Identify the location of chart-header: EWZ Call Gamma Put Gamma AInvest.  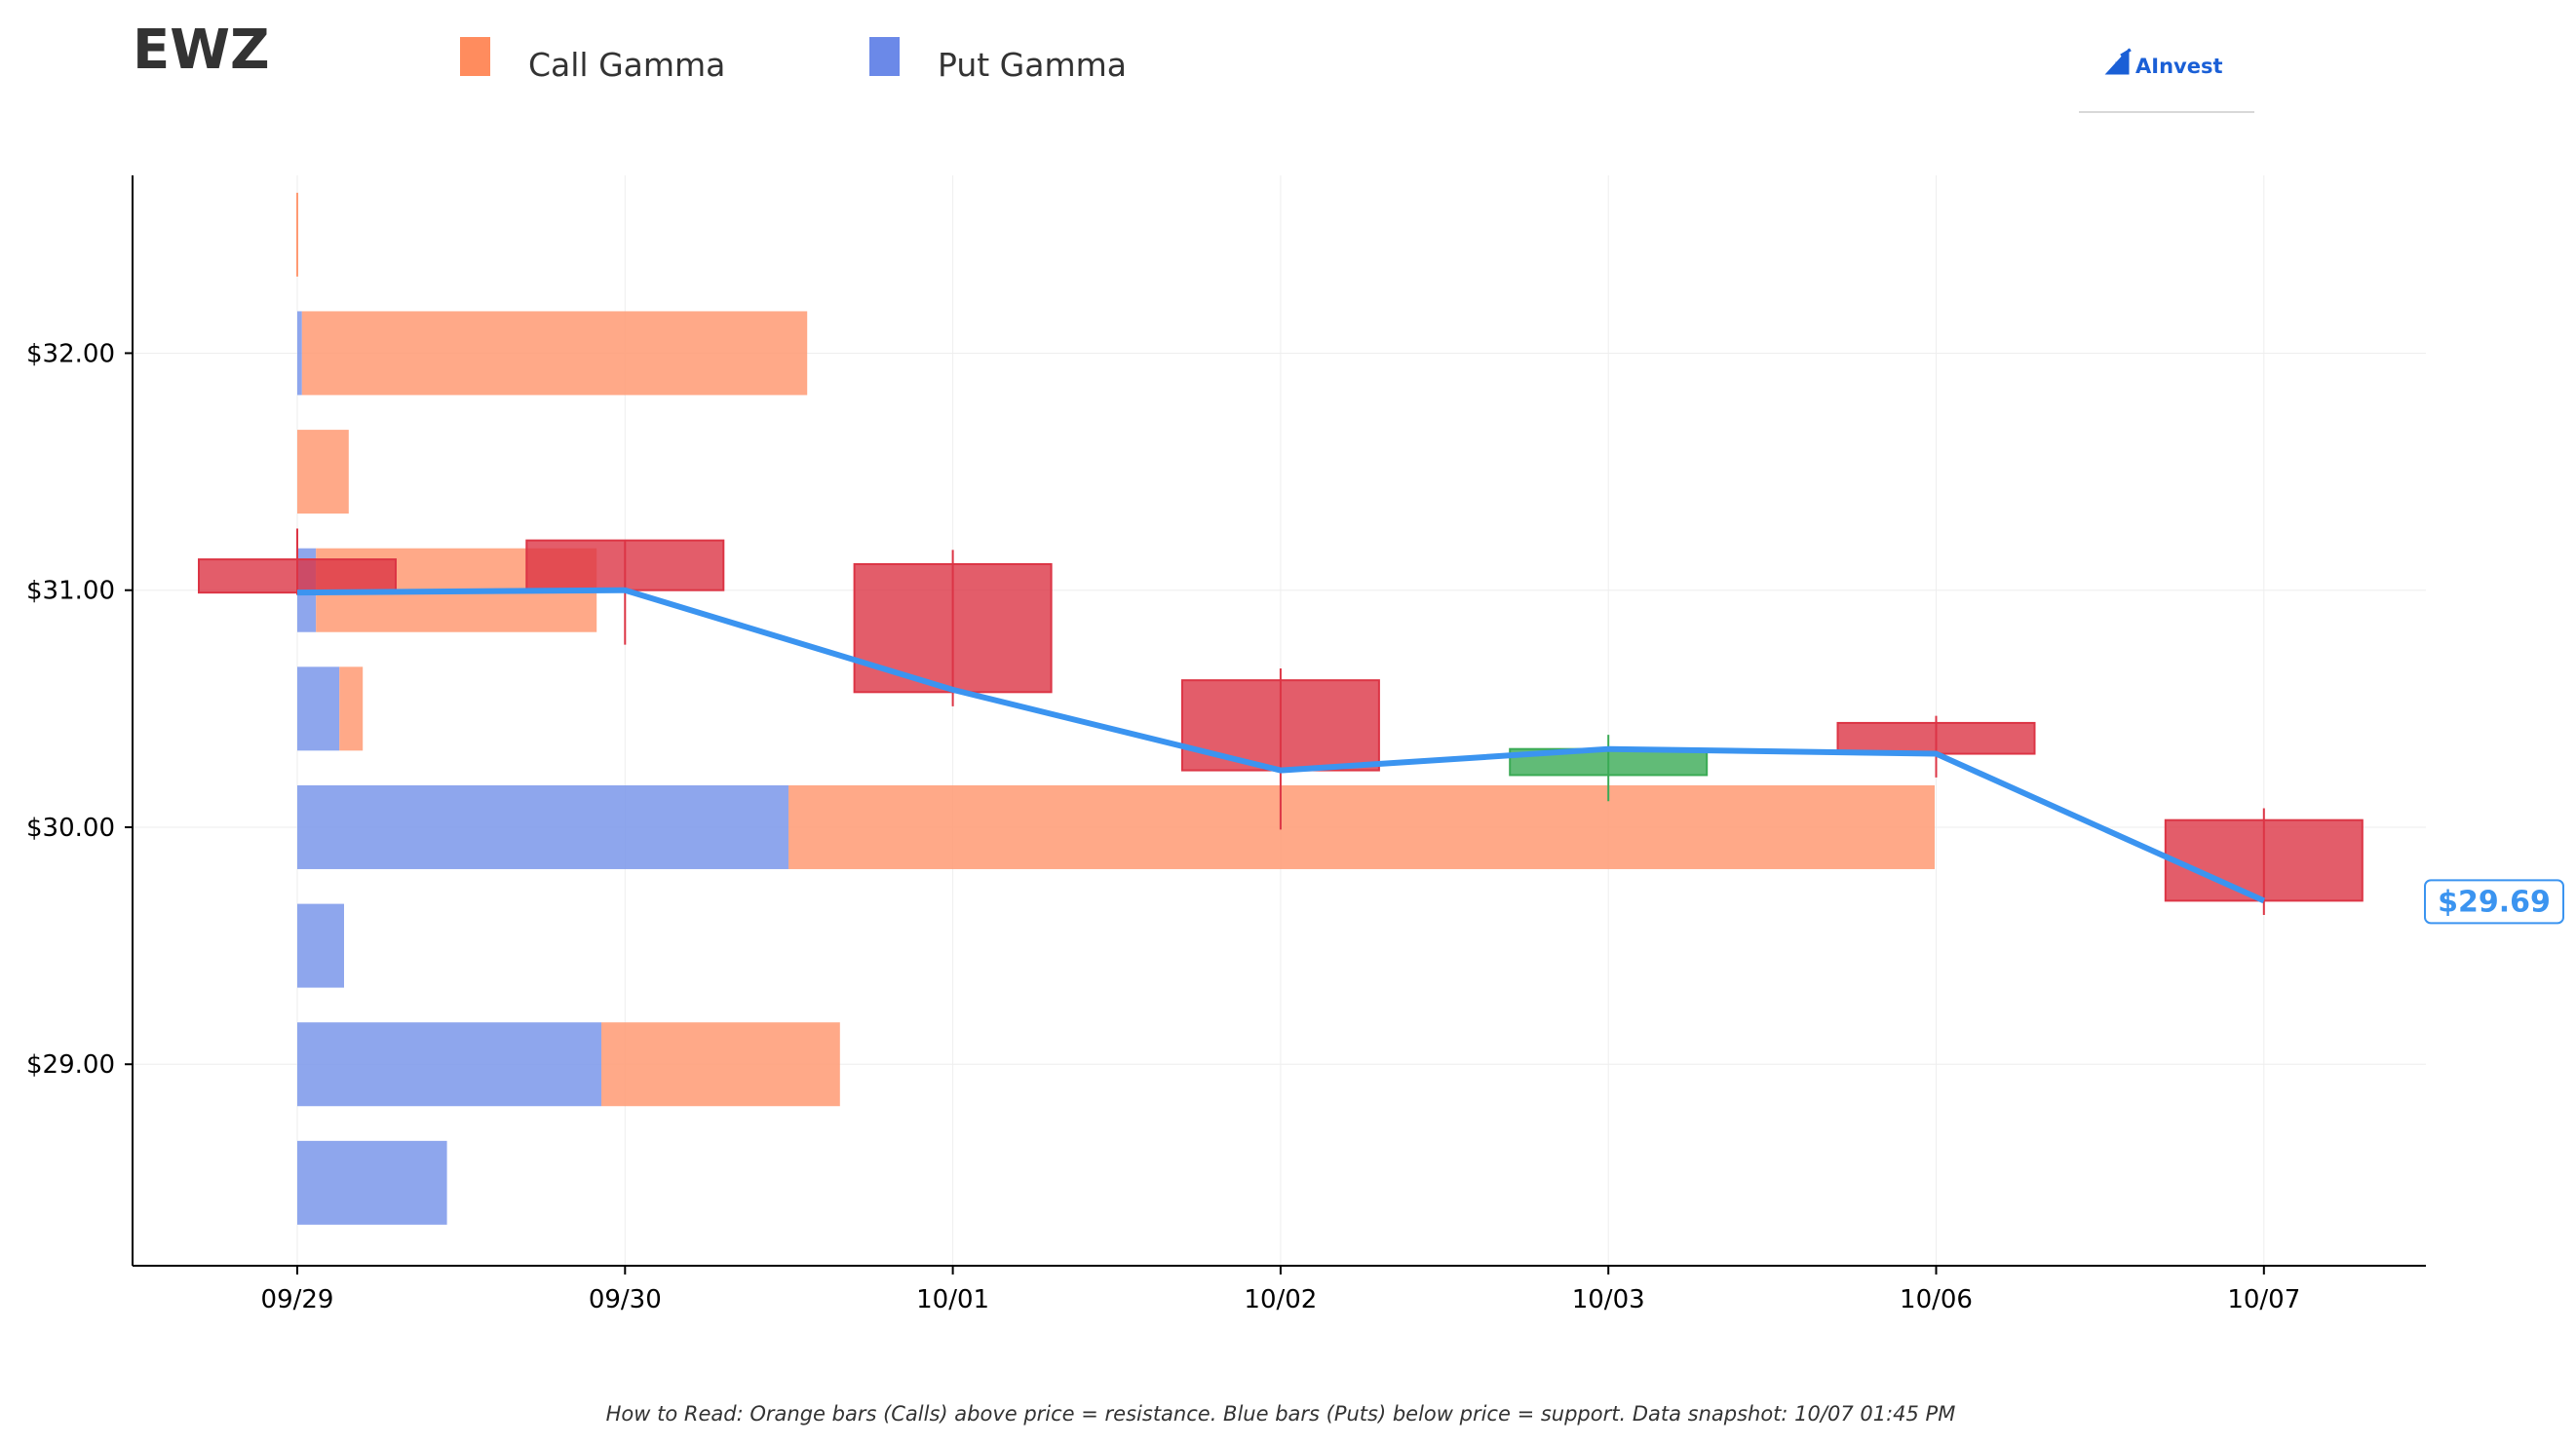
(1193, 66).